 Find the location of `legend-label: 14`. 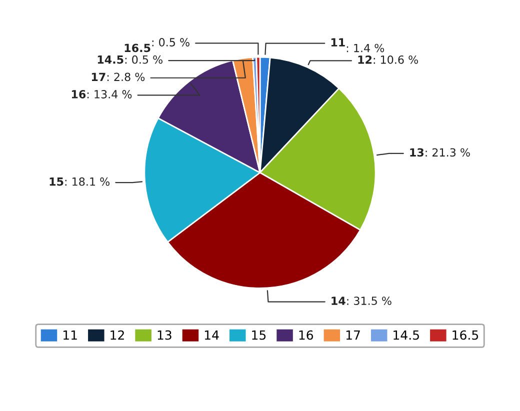

legend-label: 14 is located at coordinates (211, 335).